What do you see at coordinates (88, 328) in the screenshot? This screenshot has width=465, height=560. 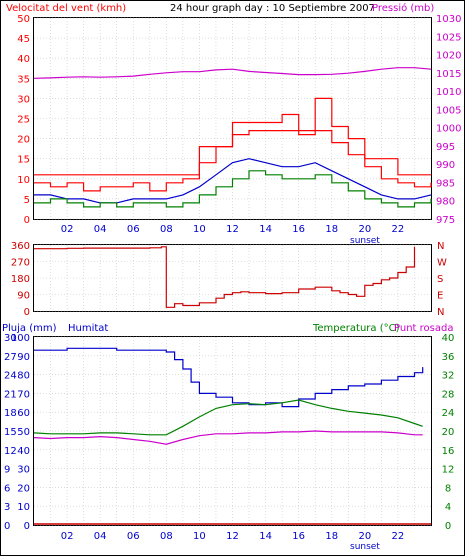 I see `humidity-axis-label: Humitat` at bounding box center [88, 328].